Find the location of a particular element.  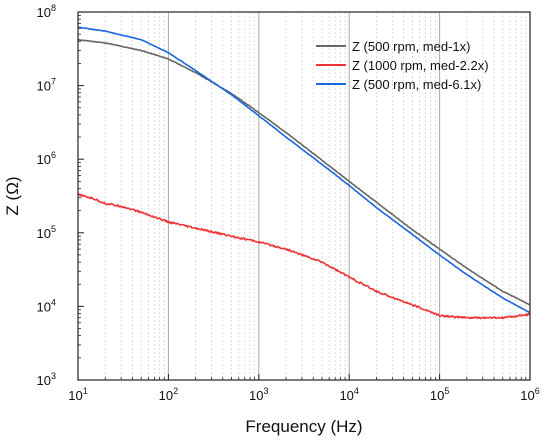

legend-label: Z (1000 rpm, med-2.2x) is located at coordinates (420, 65).